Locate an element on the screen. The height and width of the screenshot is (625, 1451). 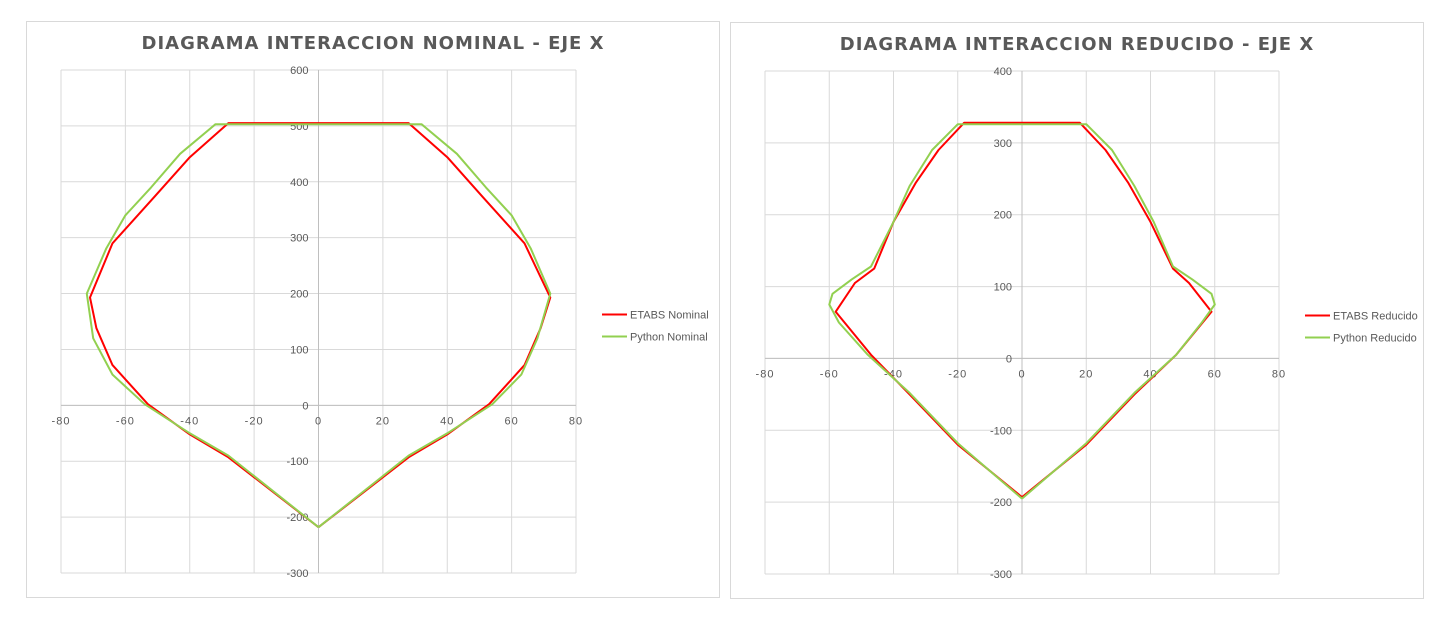
y-tick-label: -200 is located at coordinates (1001, 503).